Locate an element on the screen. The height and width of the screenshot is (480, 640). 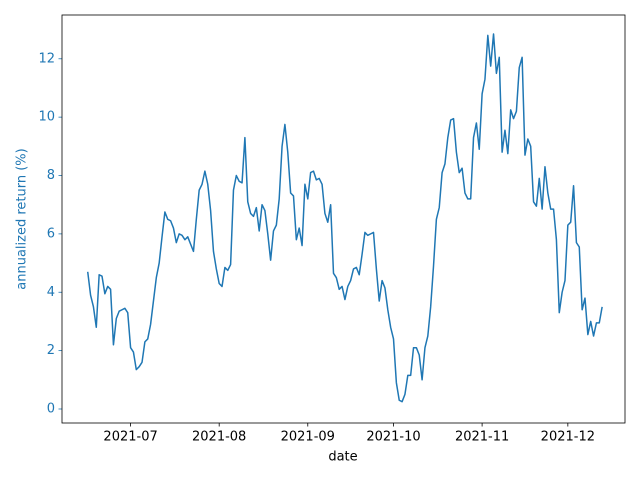
x-tick-label: 2021-12 is located at coordinates (568, 437).